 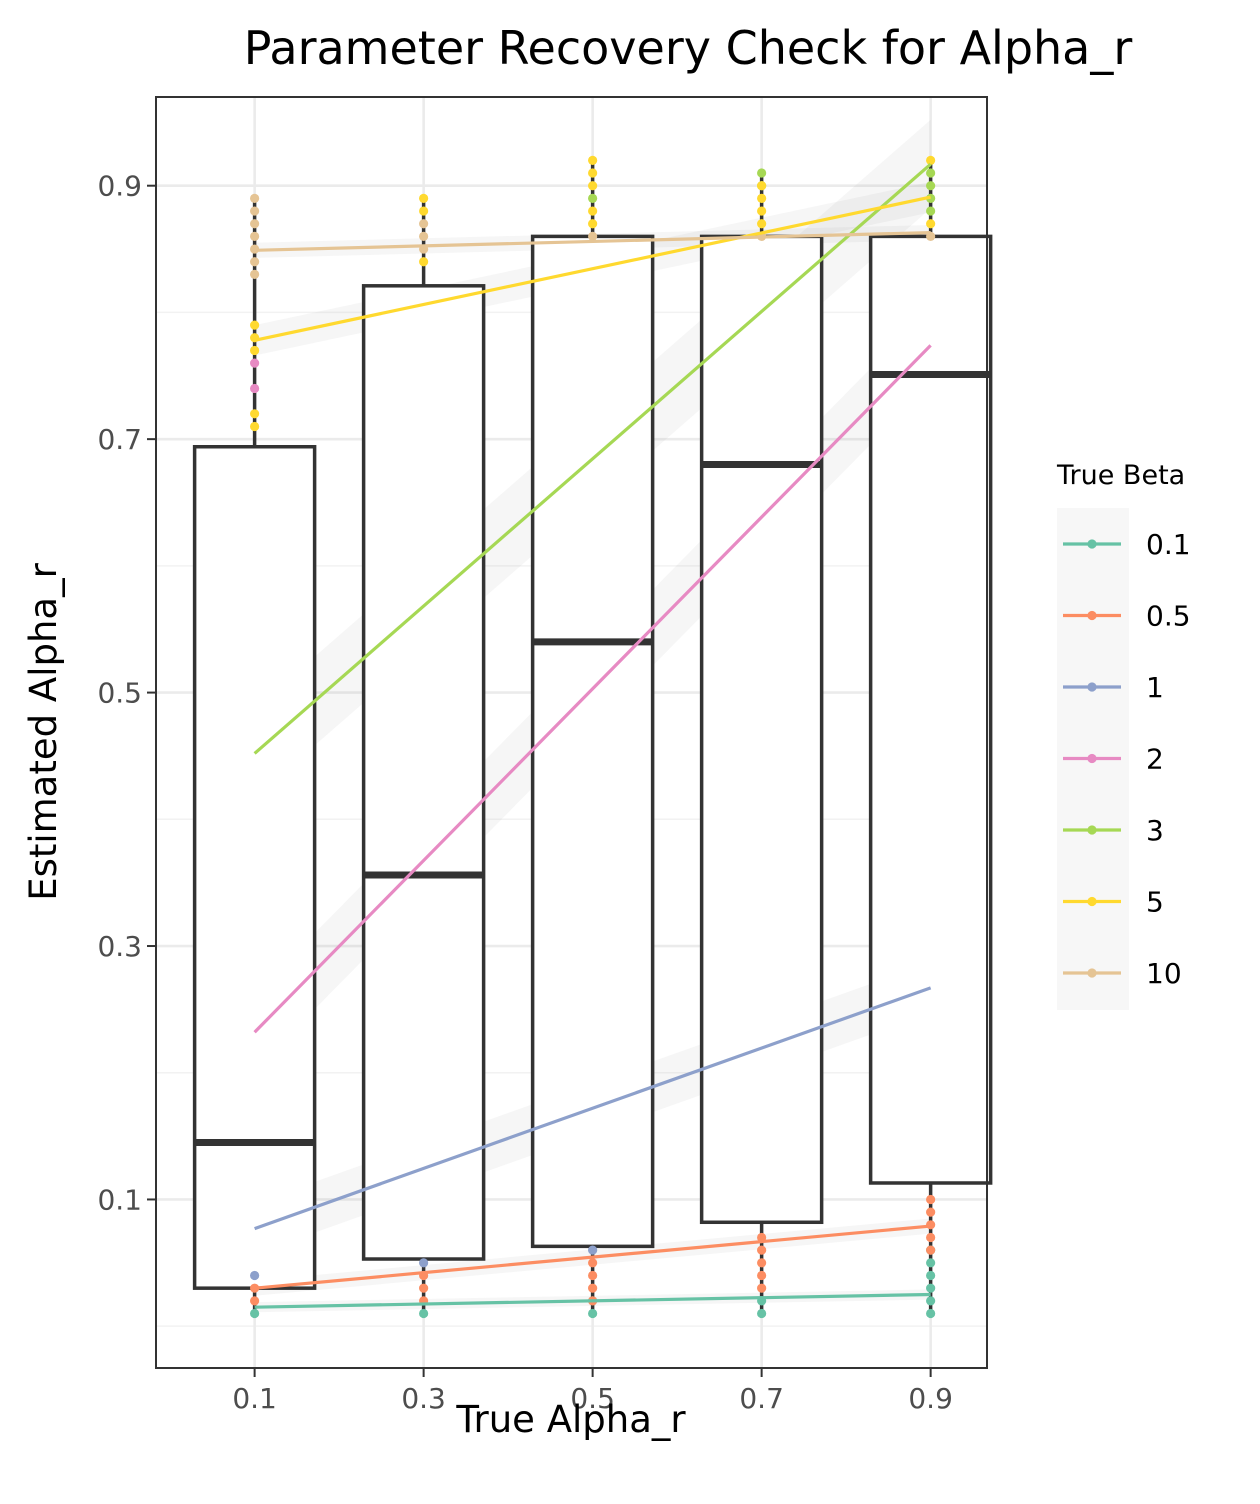 I want to click on y-tick-label: 0.7, so click(x=119, y=439).